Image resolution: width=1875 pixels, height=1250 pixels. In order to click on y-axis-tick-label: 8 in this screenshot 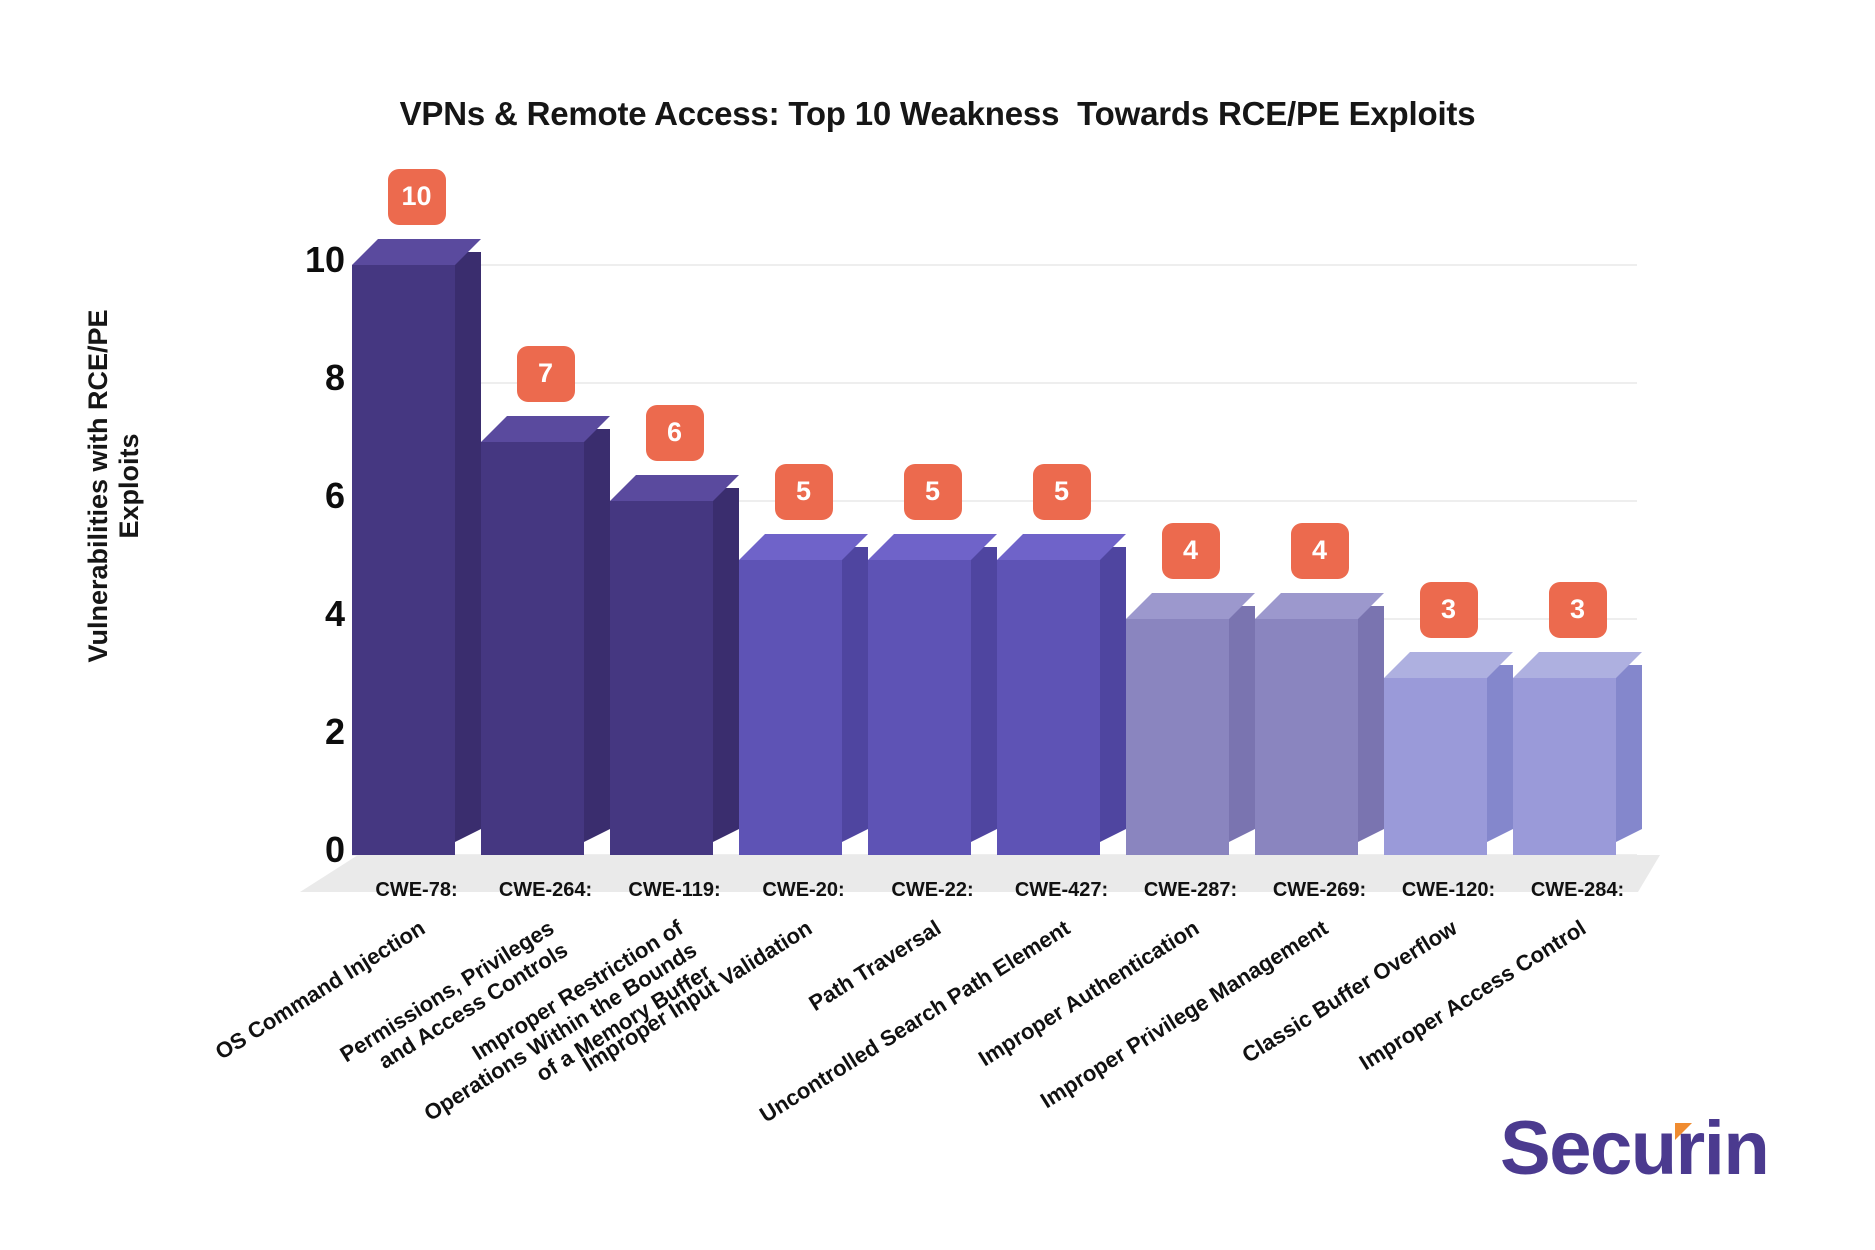, I will do `click(334, 377)`.